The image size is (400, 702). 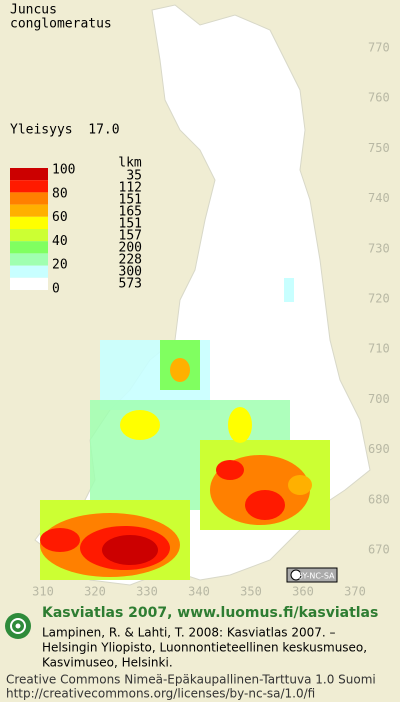 What do you see at coordinates (379, 550) in the screenshot?
I see `northing-label: 670` at bounding box center [379, 550].